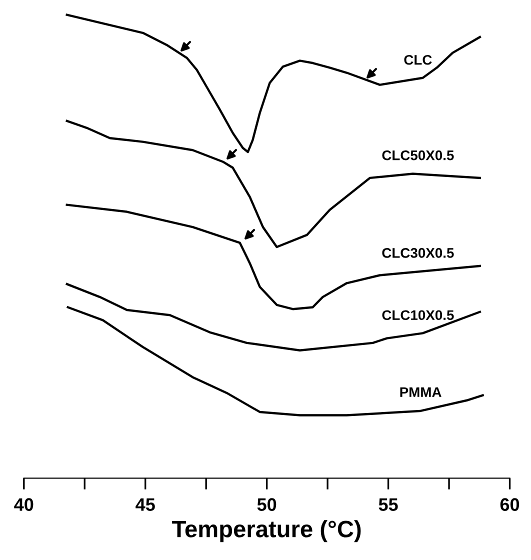  What do you see at coordinates (418, 253) in the screenshot?
I see `series-label: CLC30X0.5` at bounding box center [418, 253].